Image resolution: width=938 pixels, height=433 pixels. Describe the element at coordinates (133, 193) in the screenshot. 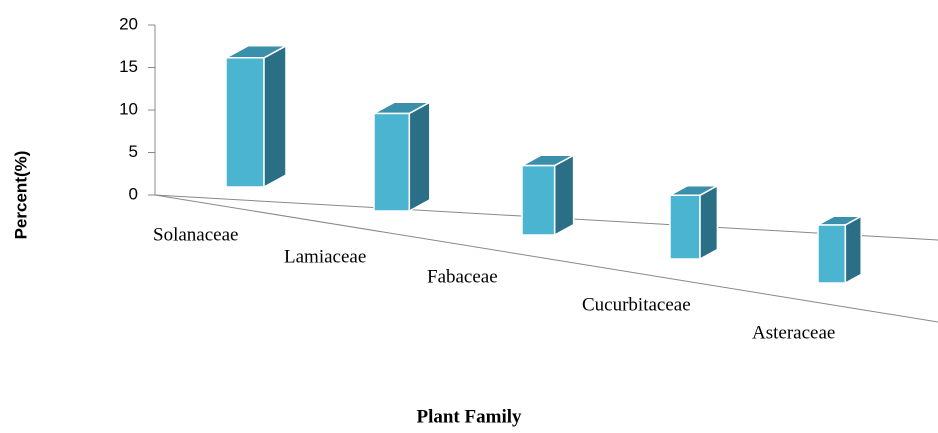

I see `y-tick-label: 0` at that location.